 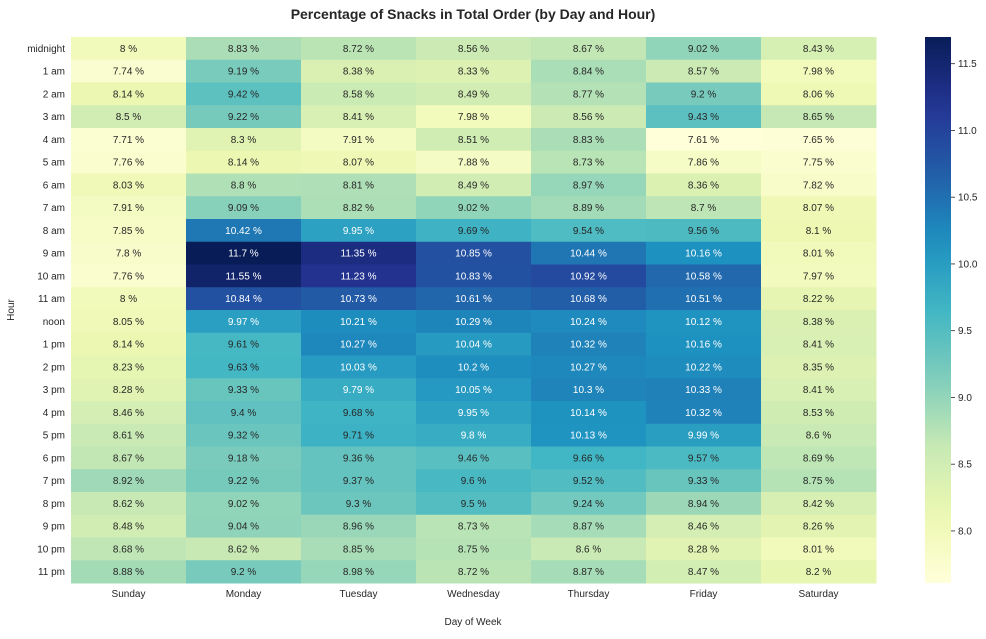 I want to click on cell-value-label: 10.04 %, so click(x=473, y=345).